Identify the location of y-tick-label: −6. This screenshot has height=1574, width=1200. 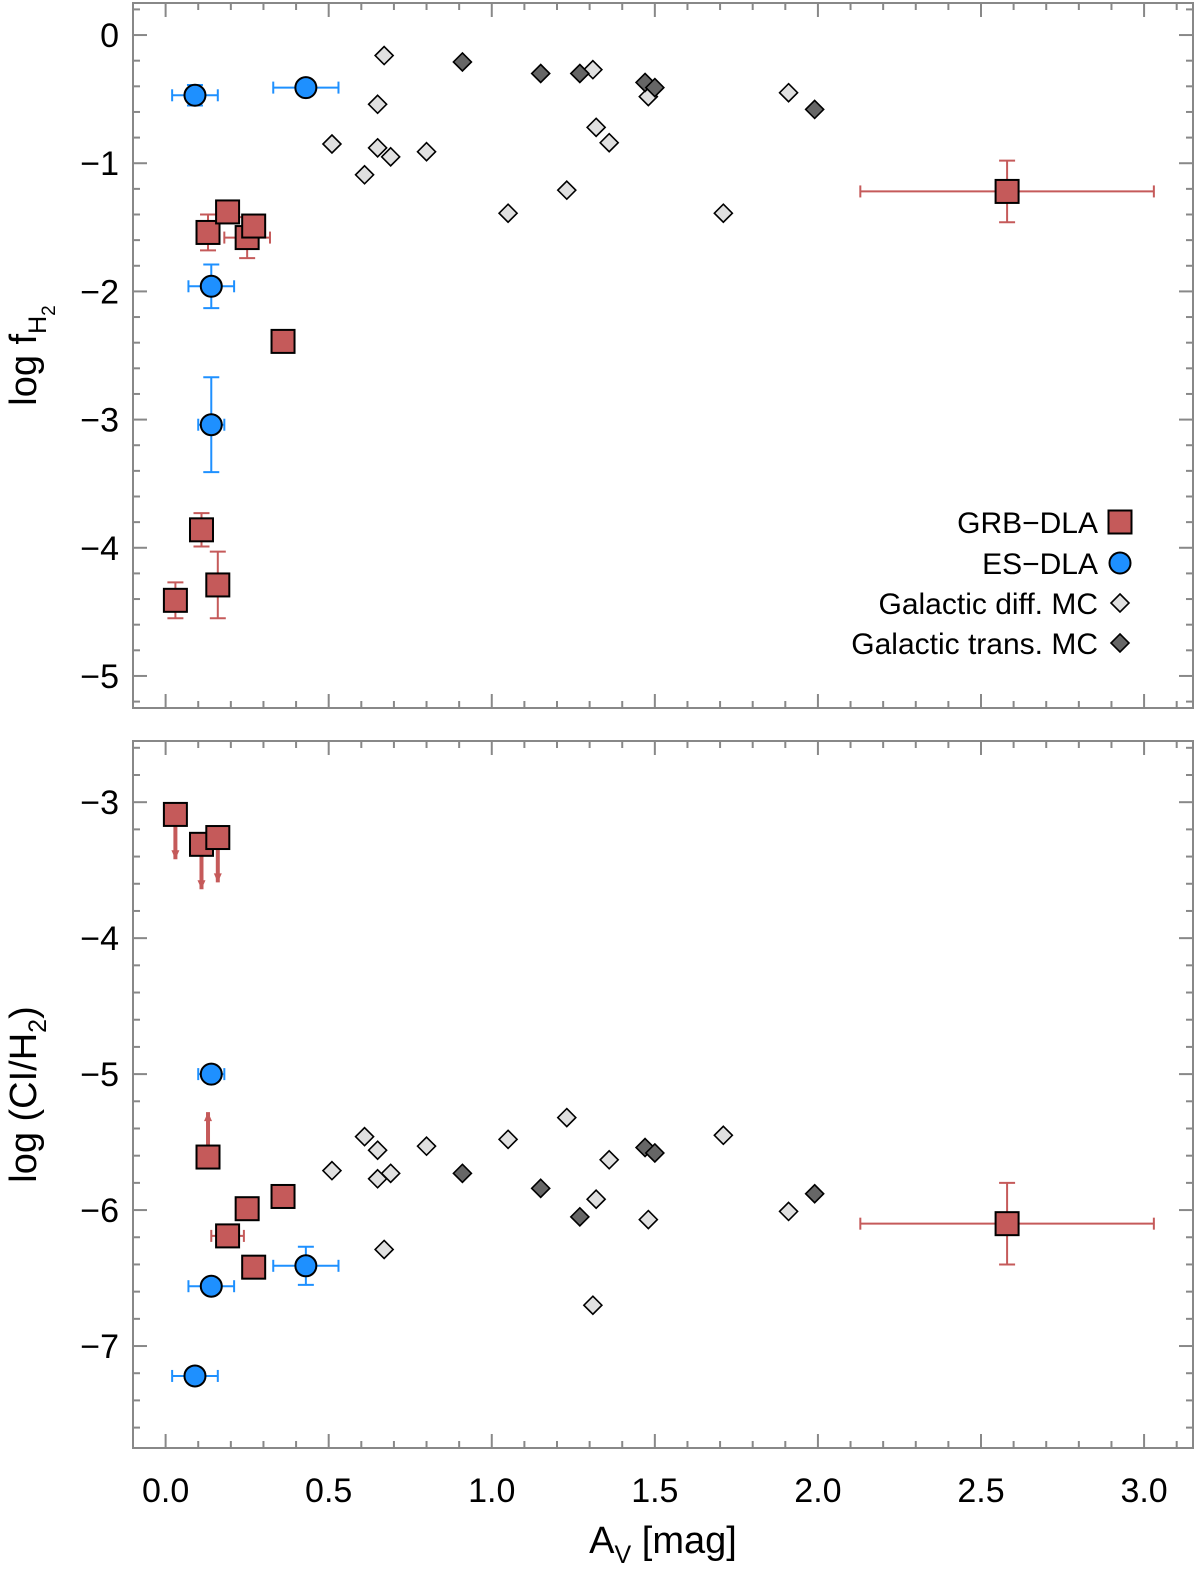
(99, 1211).